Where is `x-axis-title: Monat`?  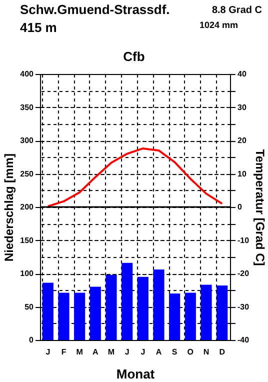
x-axis-title: Monat is located at coordinates (136, 374).